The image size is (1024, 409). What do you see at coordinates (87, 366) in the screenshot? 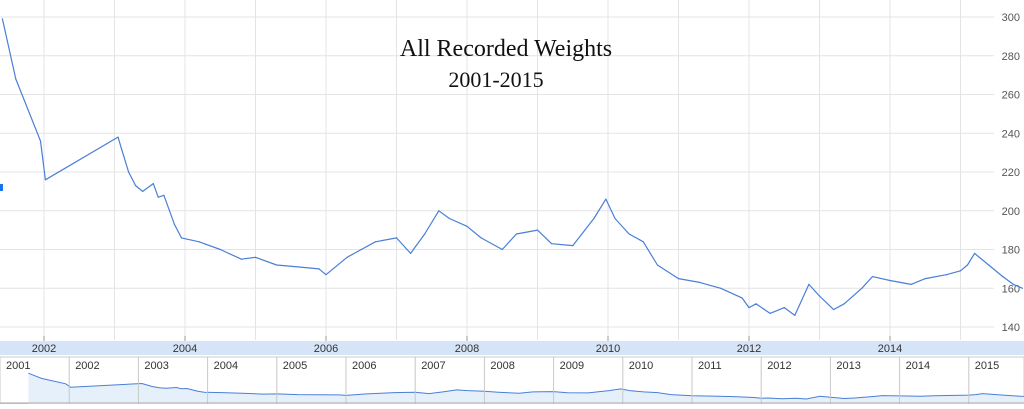
I see `navigator-tick-label: 2002` at bounding box center [87, 366].